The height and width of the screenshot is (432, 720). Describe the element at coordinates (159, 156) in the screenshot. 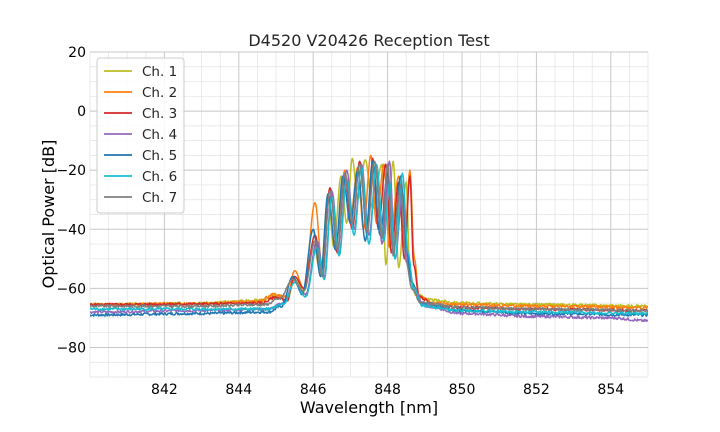

I see `legend-label: Ch. 5` at that location.